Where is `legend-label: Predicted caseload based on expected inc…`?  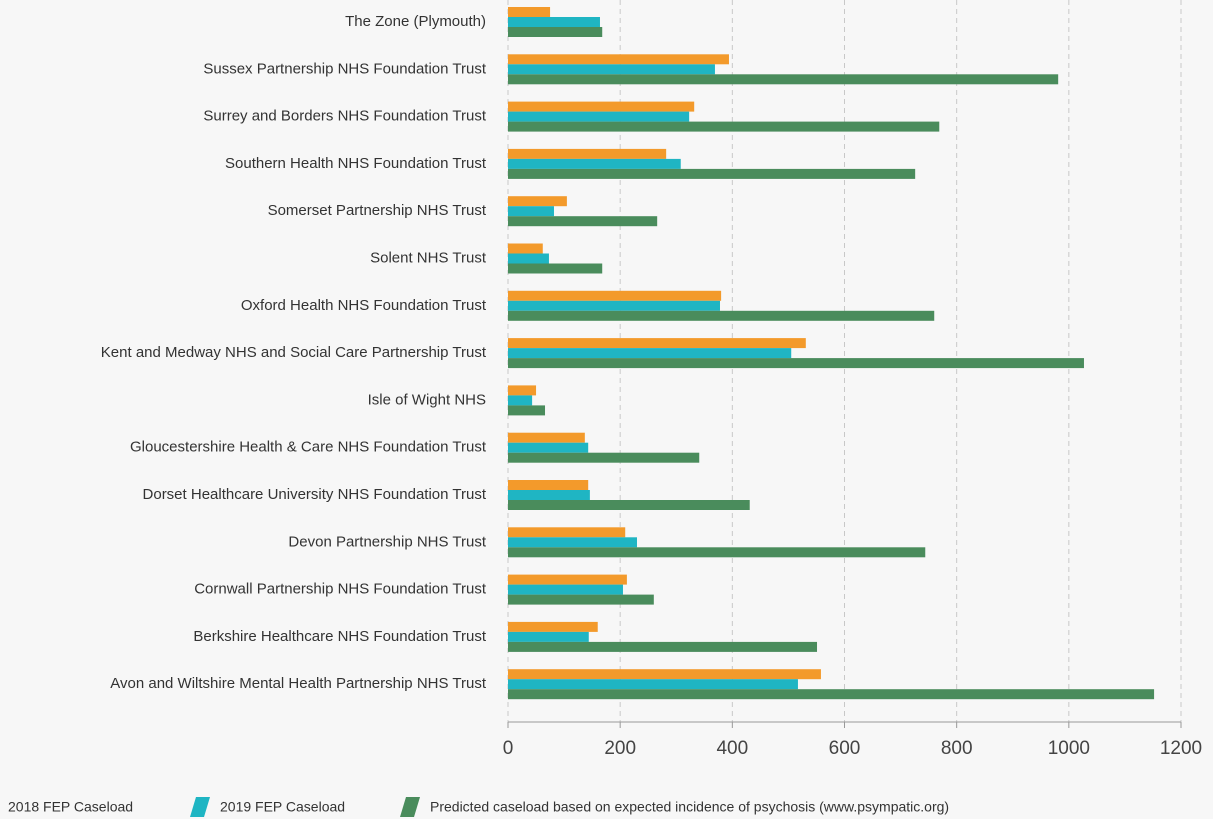 legend-label: Predicted caseload based on expected inc… is located at coordinates (689, 807).